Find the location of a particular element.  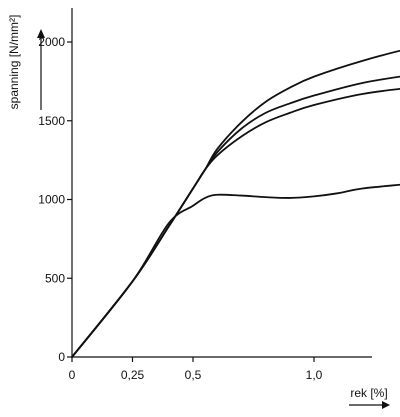

x-tick-label: 1,0 is located at coordinates (314, 375).